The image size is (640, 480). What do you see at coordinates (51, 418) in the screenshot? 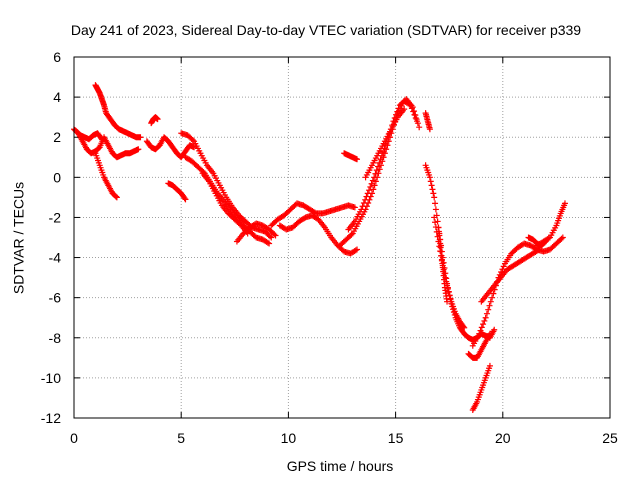
I see `y-tick-label: -12` at bounding box center [51, 418].